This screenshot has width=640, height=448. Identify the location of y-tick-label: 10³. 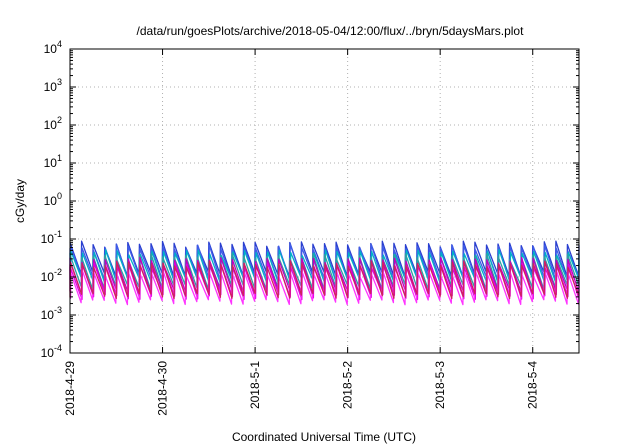
(53, 85).